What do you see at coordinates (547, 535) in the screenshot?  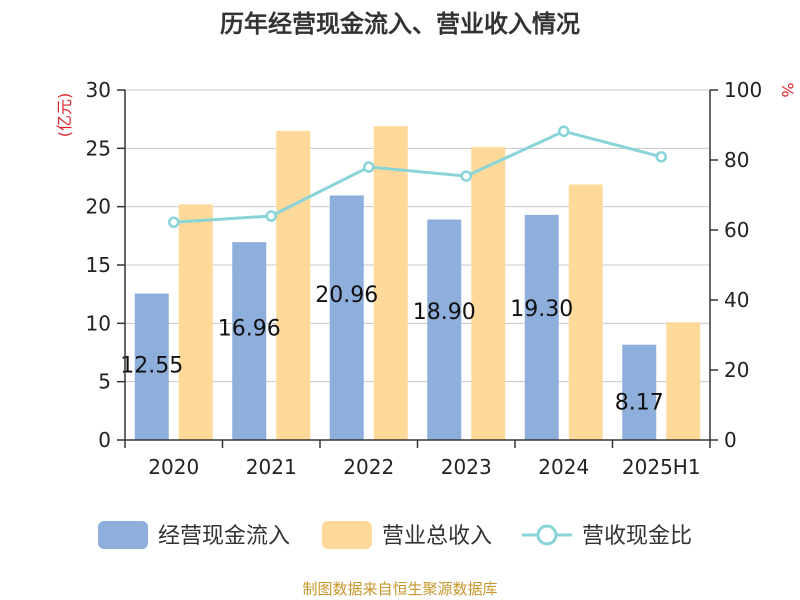 I see `legend-swatch-ratio-marker` at bounding box center [547, 535].